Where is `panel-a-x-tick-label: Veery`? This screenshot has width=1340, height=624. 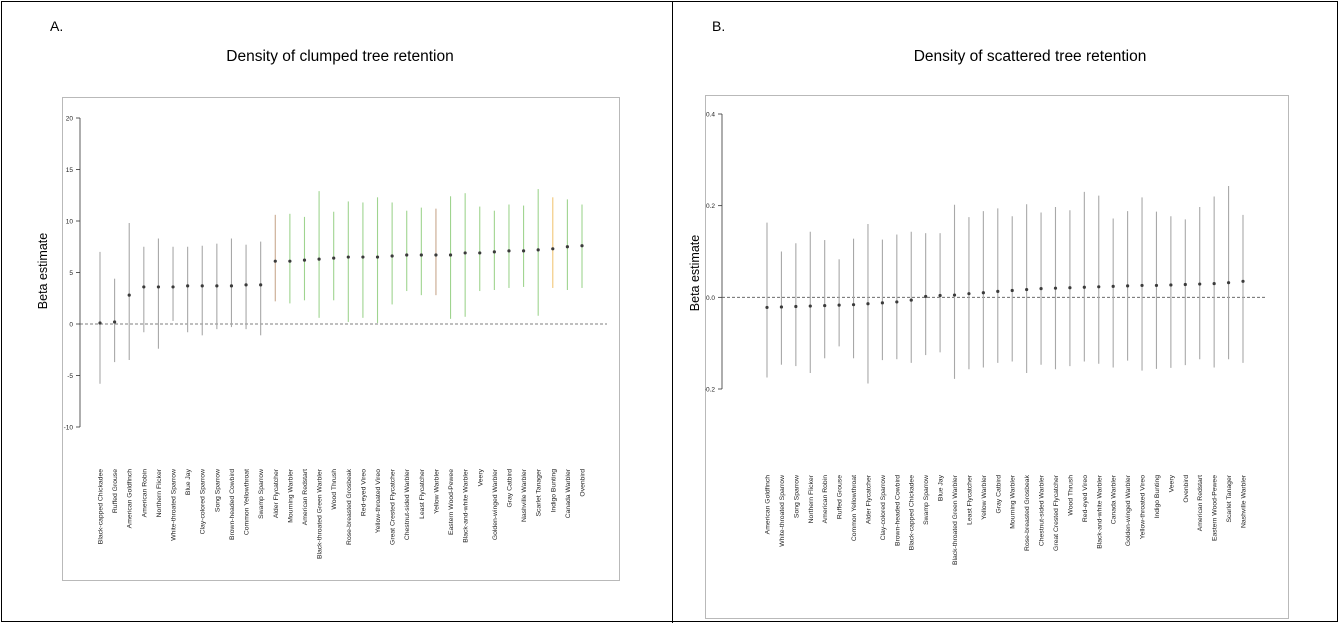
panel-a-x-tick-label: Veery is located at coordinates (480, 477).